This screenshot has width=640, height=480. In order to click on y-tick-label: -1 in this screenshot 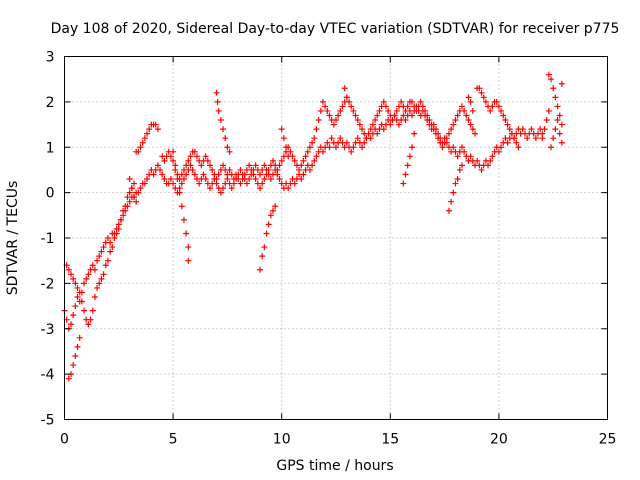, I will do `click(48, 239)`.